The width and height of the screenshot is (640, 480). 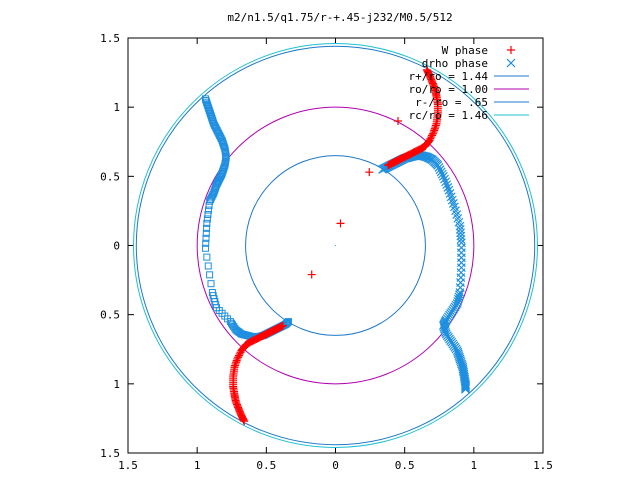 What do you see at coordinates (448, 89) in the screenshot?
I see `legend-label: ro/ro = 1.00` at bounding box center [448, 89].